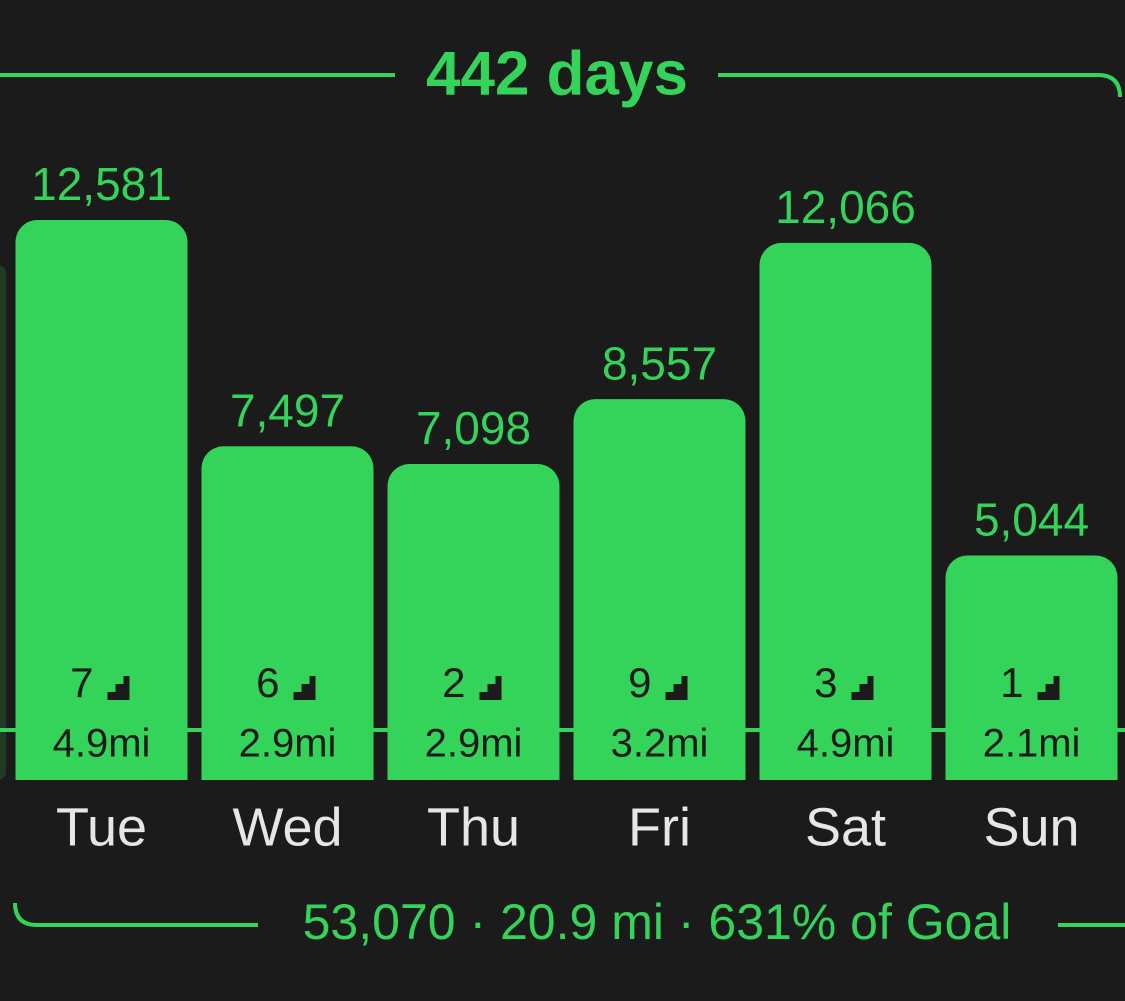 The height and width of the screenshot is (1001, 1125). Describe the element at coordinates (845, 207) in the screenshot. I see `value-label: 12,066` at that location.